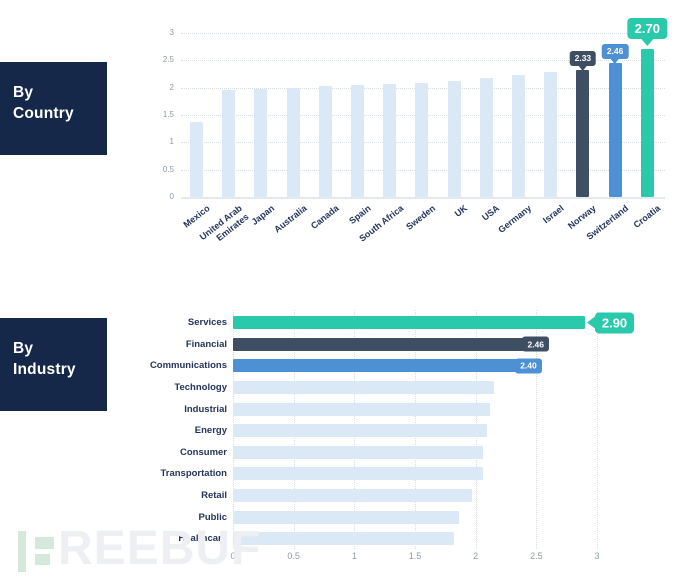 The width and height of the screenshot is (690, 581). Describe the element at coordinates (200, 387) in the screenshot. I see `y-category-label-technology: Technology` at that location.